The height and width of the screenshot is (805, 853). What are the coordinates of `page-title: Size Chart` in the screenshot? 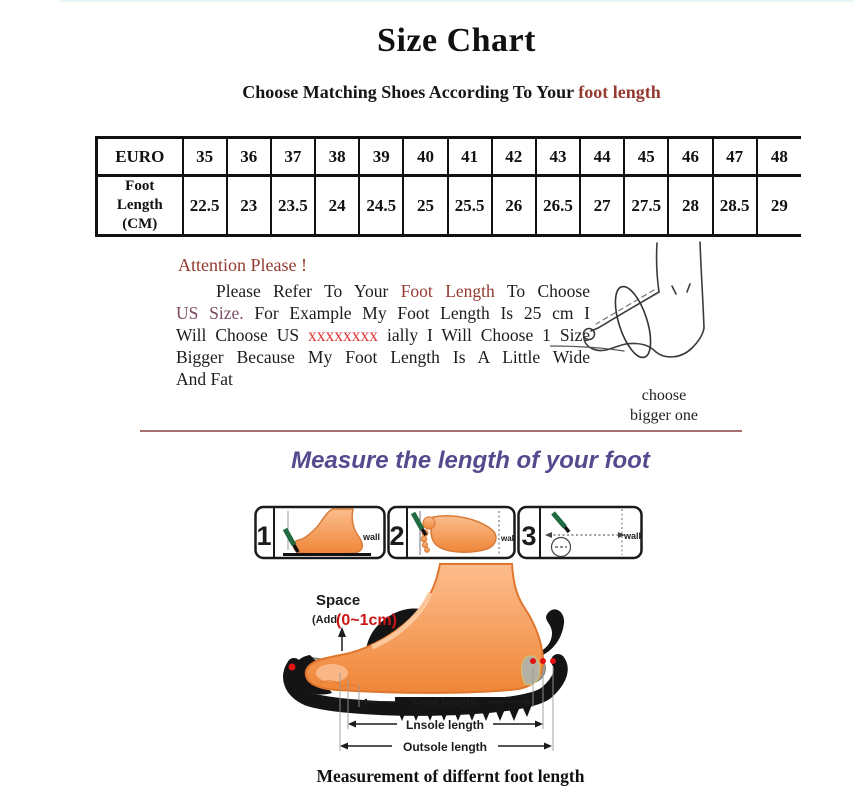 It's located at (456, 40).